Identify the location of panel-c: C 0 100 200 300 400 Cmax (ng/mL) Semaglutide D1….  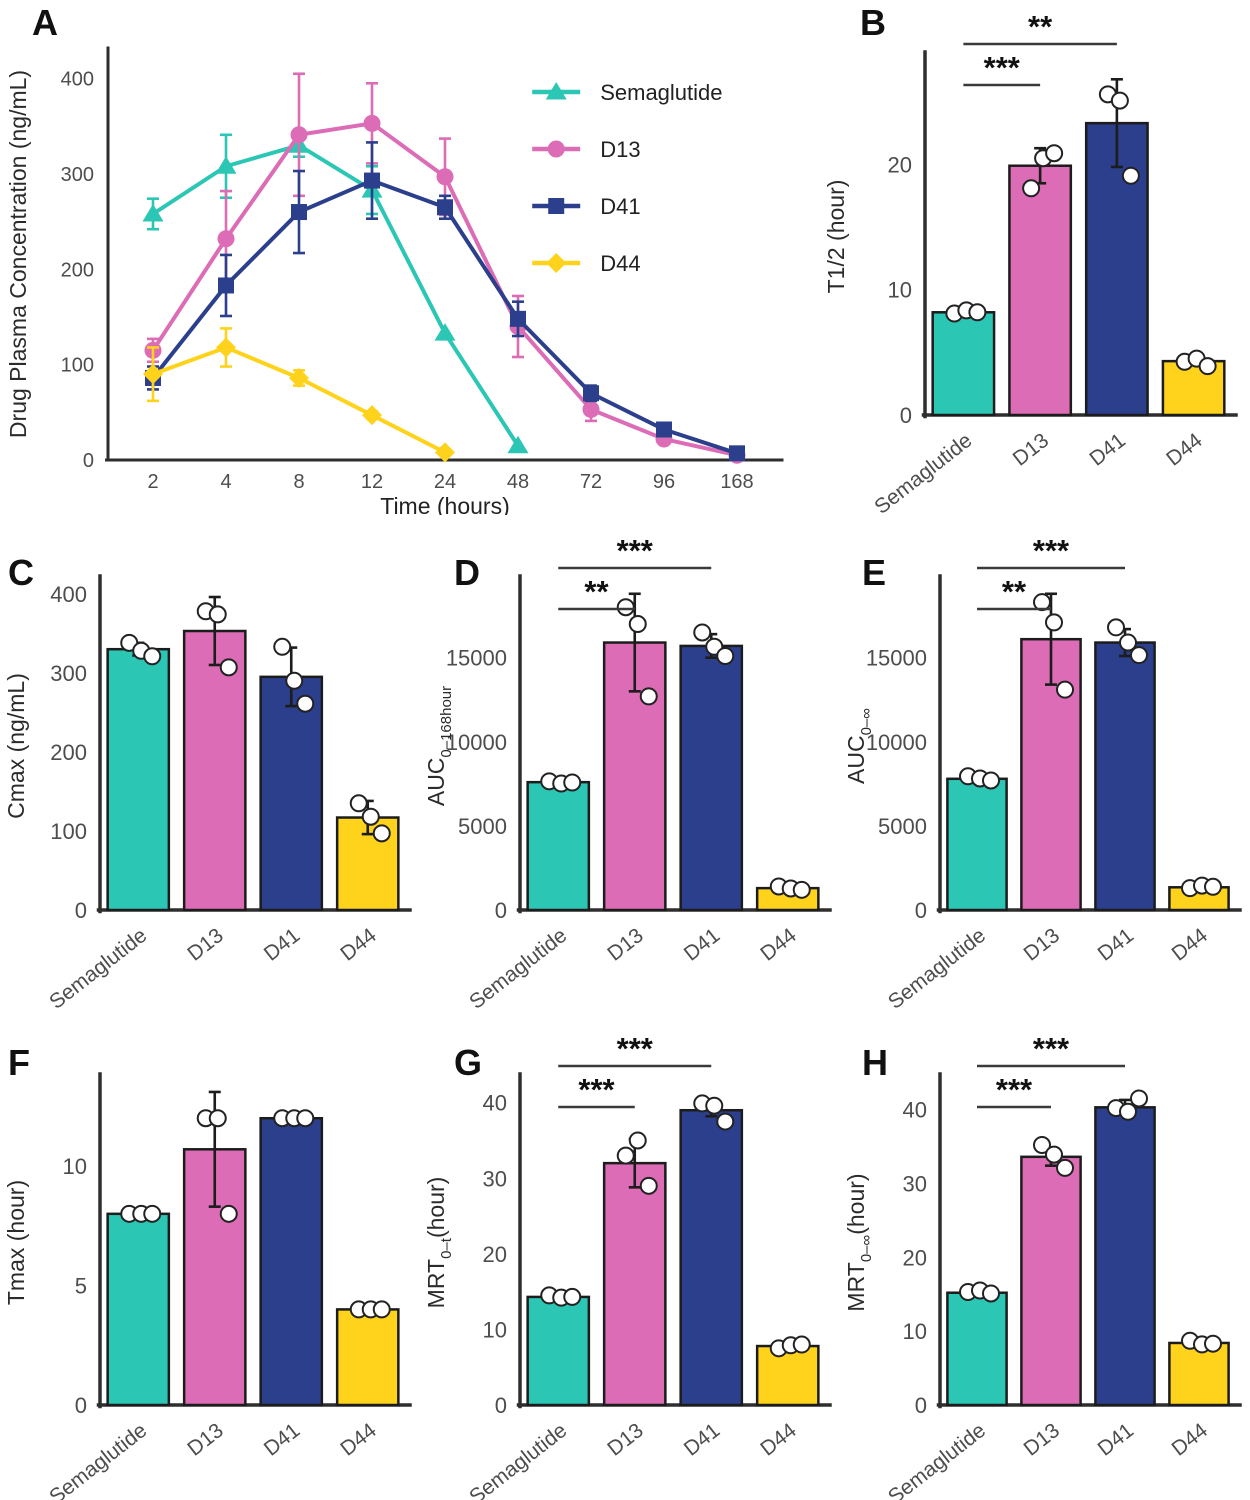
(210, 765).